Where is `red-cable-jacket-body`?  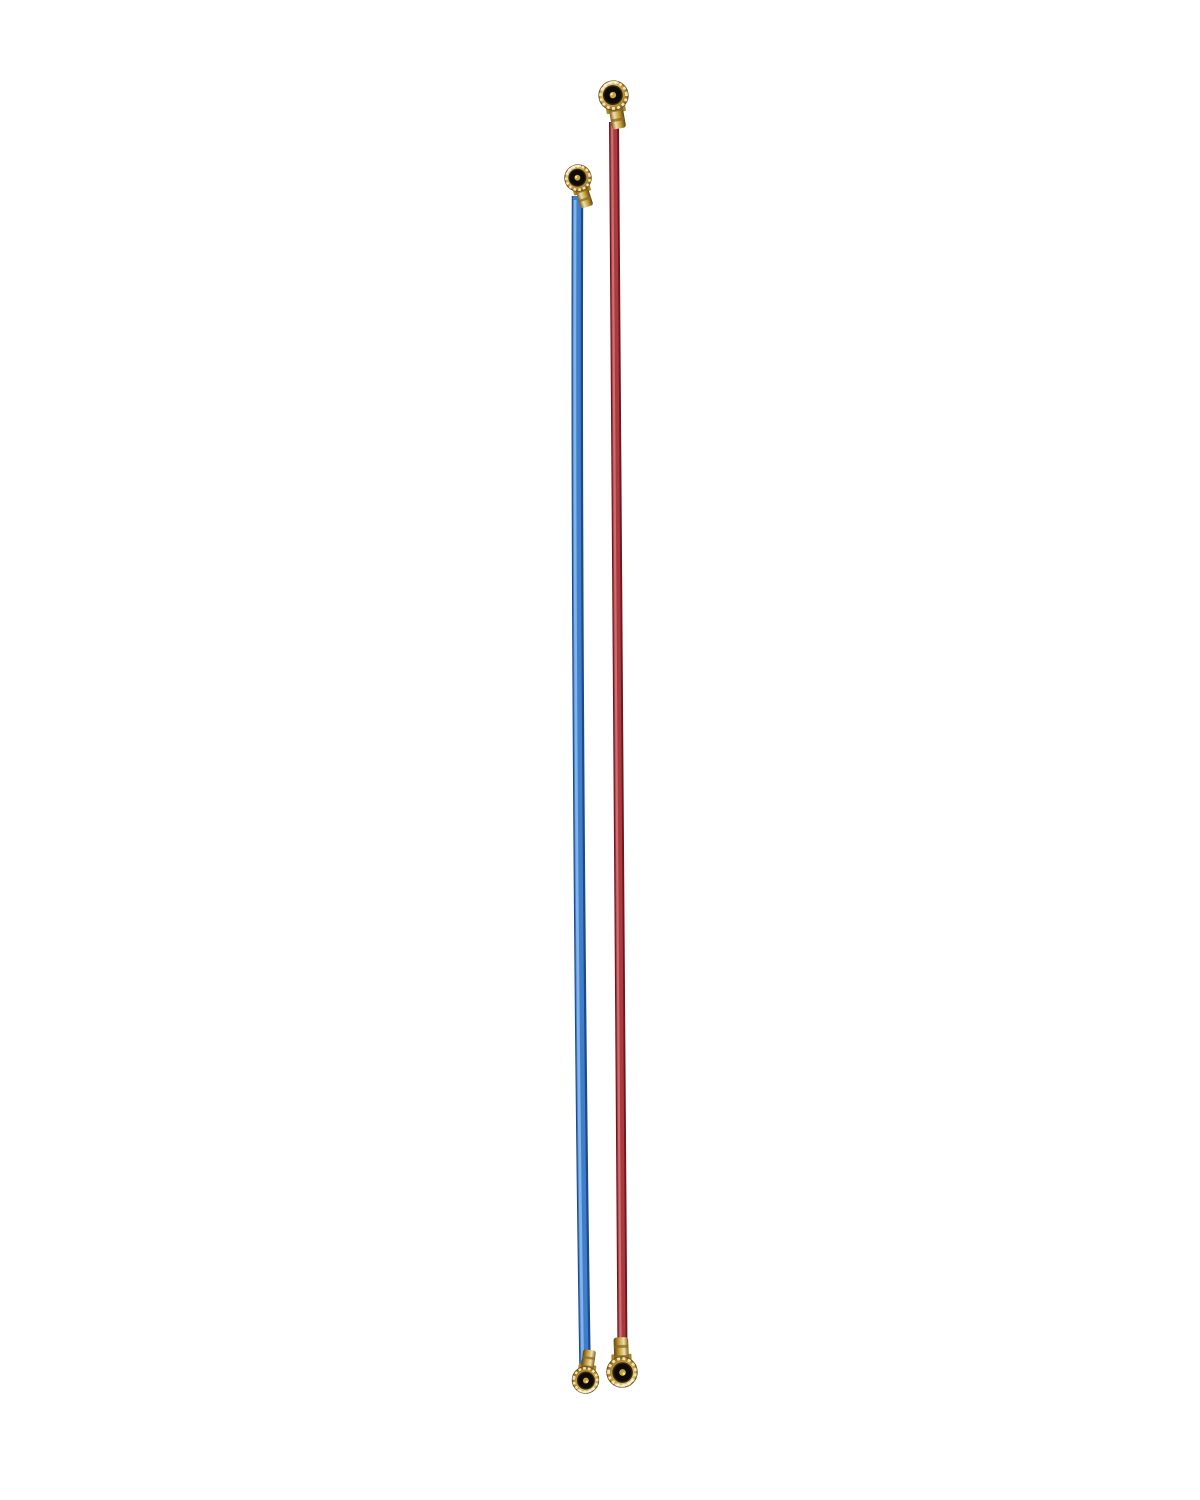 red-cable-jacket-body is located at coordinates (618, 738).